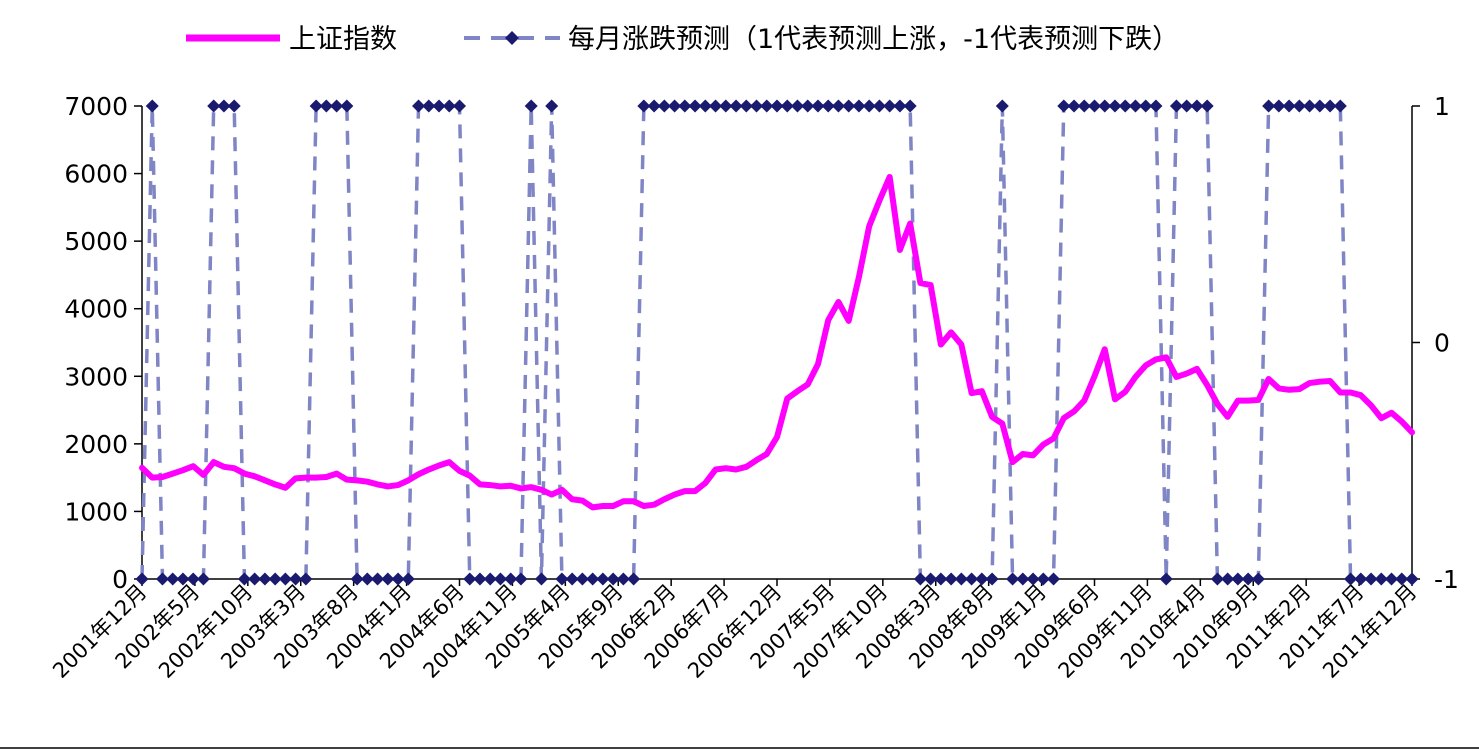 The width and height of the screenshot is (1479, 750). I want to click on left-tick-label: 6000, so click(96, 174).